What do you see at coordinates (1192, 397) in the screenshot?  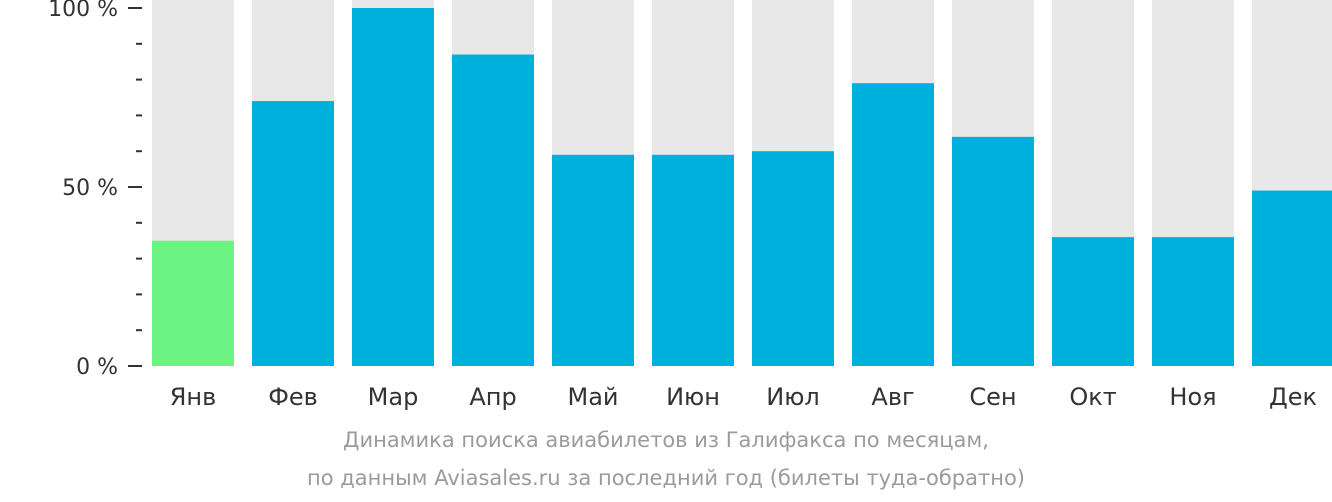 I see `x-tick-label: Ноя` at bounding box center [1192, 397].